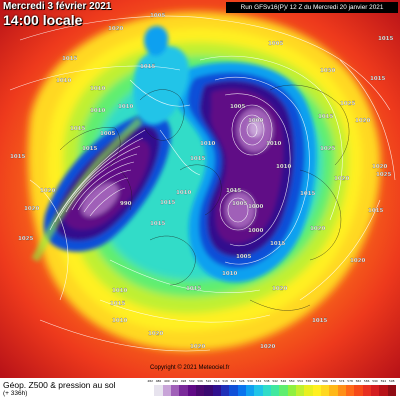 The image size is (400, 400). I want to click on colorbar-tick: 574, so click(341, 381).